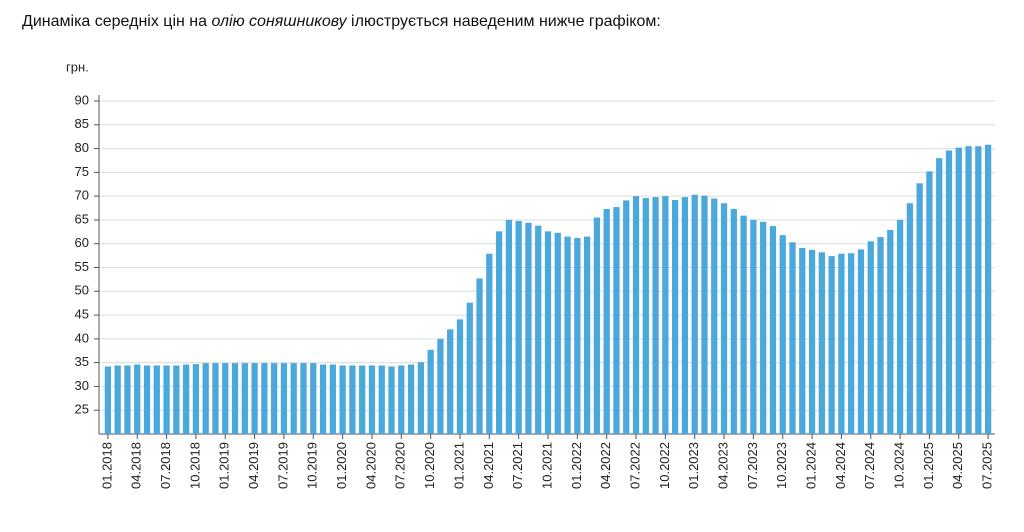 The height and width of the screenshot is (532, 1024). I want to click on x-tick-label: 07.2022, so click(634, 465).